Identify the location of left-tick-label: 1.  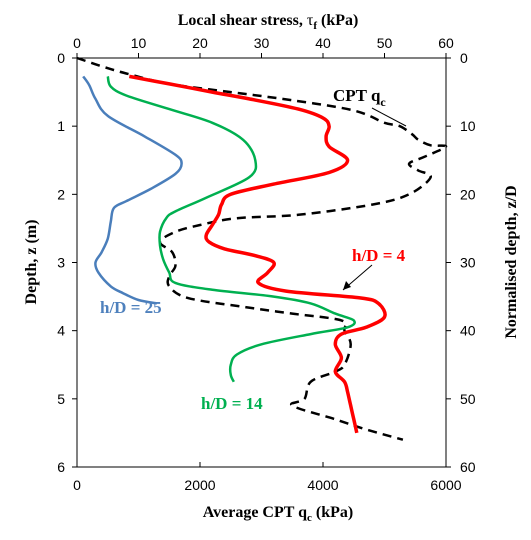
(61, 126).